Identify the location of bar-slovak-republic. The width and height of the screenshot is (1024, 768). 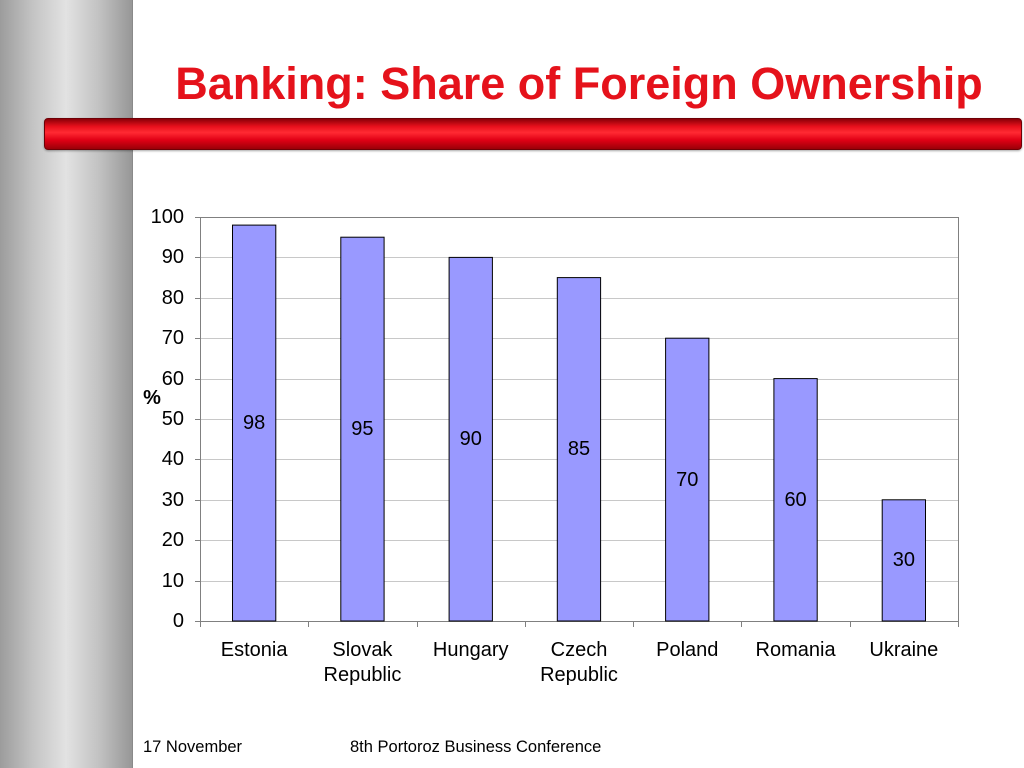
(362, 429).